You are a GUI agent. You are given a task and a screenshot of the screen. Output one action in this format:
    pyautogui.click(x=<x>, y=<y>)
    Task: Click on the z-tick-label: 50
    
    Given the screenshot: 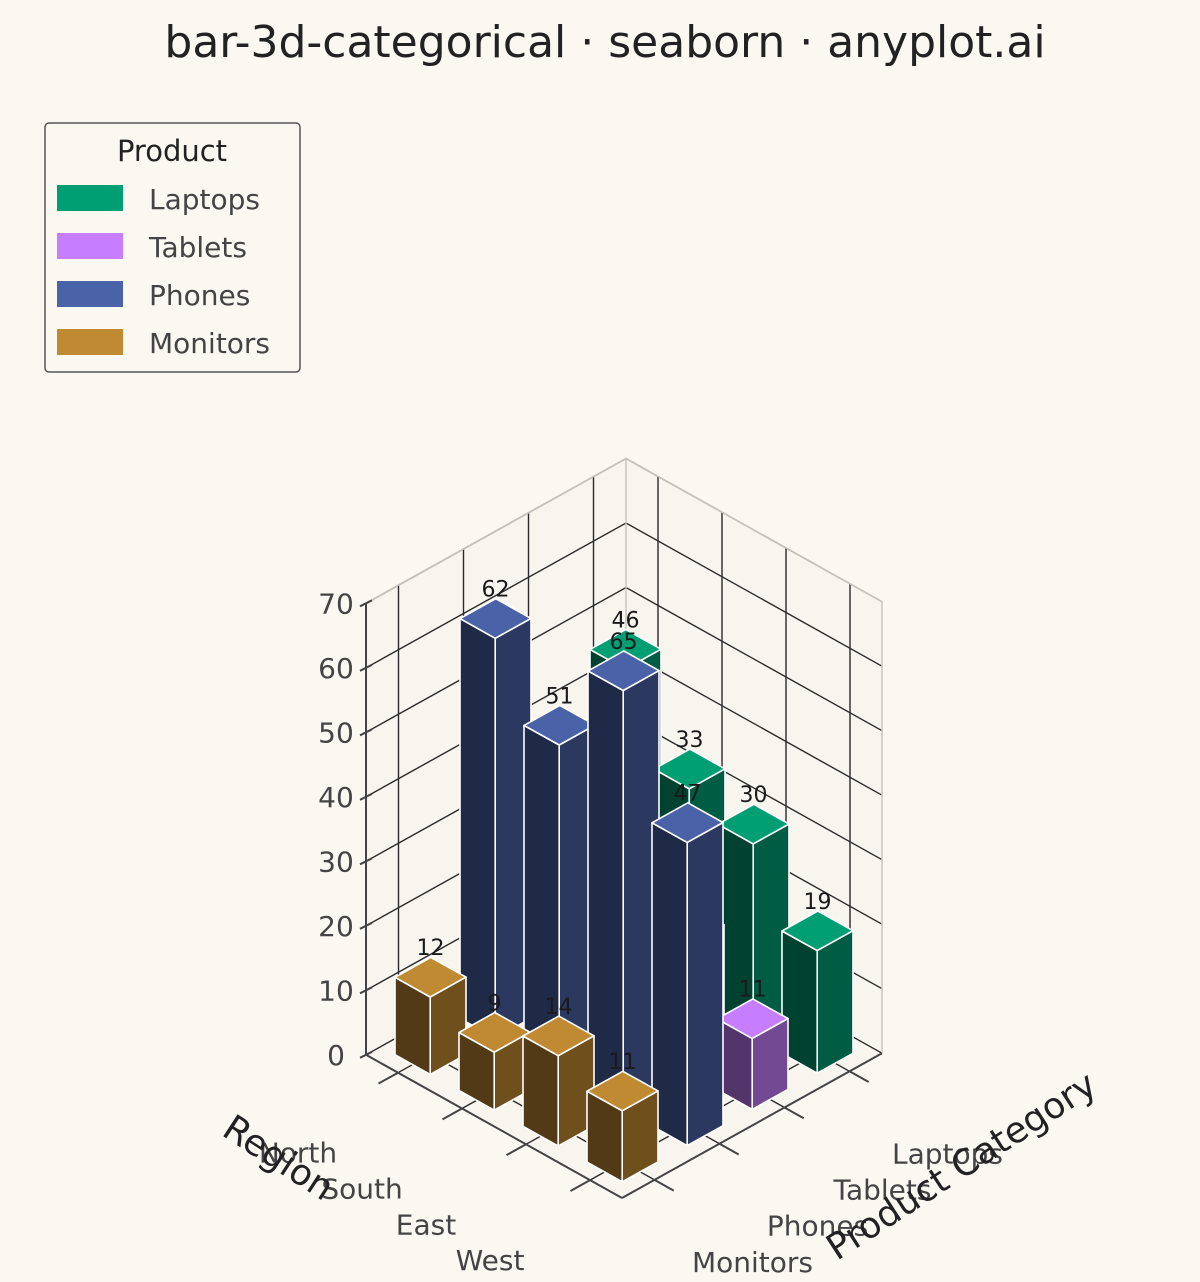 What is the action you would take?
    pyautogui.click(x=336, y=732)
    